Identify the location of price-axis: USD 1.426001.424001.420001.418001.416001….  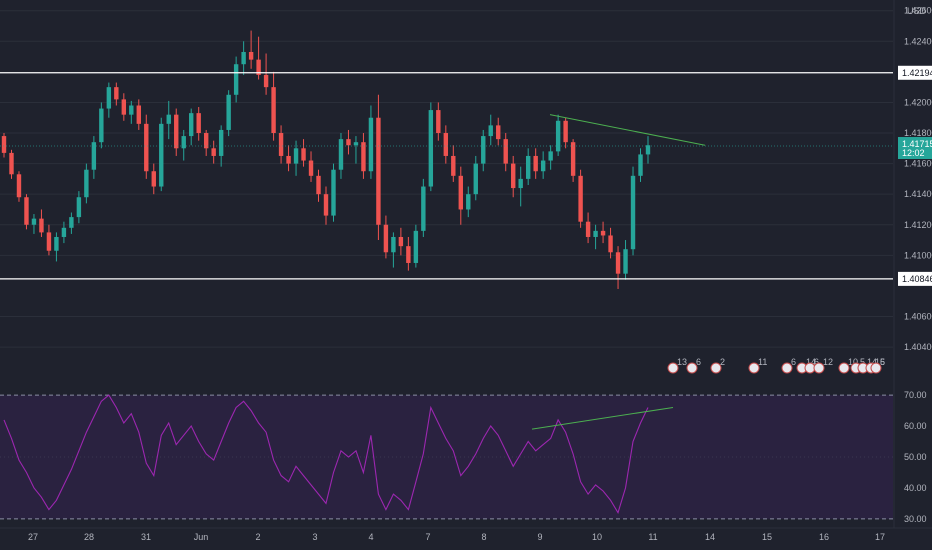
(915, 265).